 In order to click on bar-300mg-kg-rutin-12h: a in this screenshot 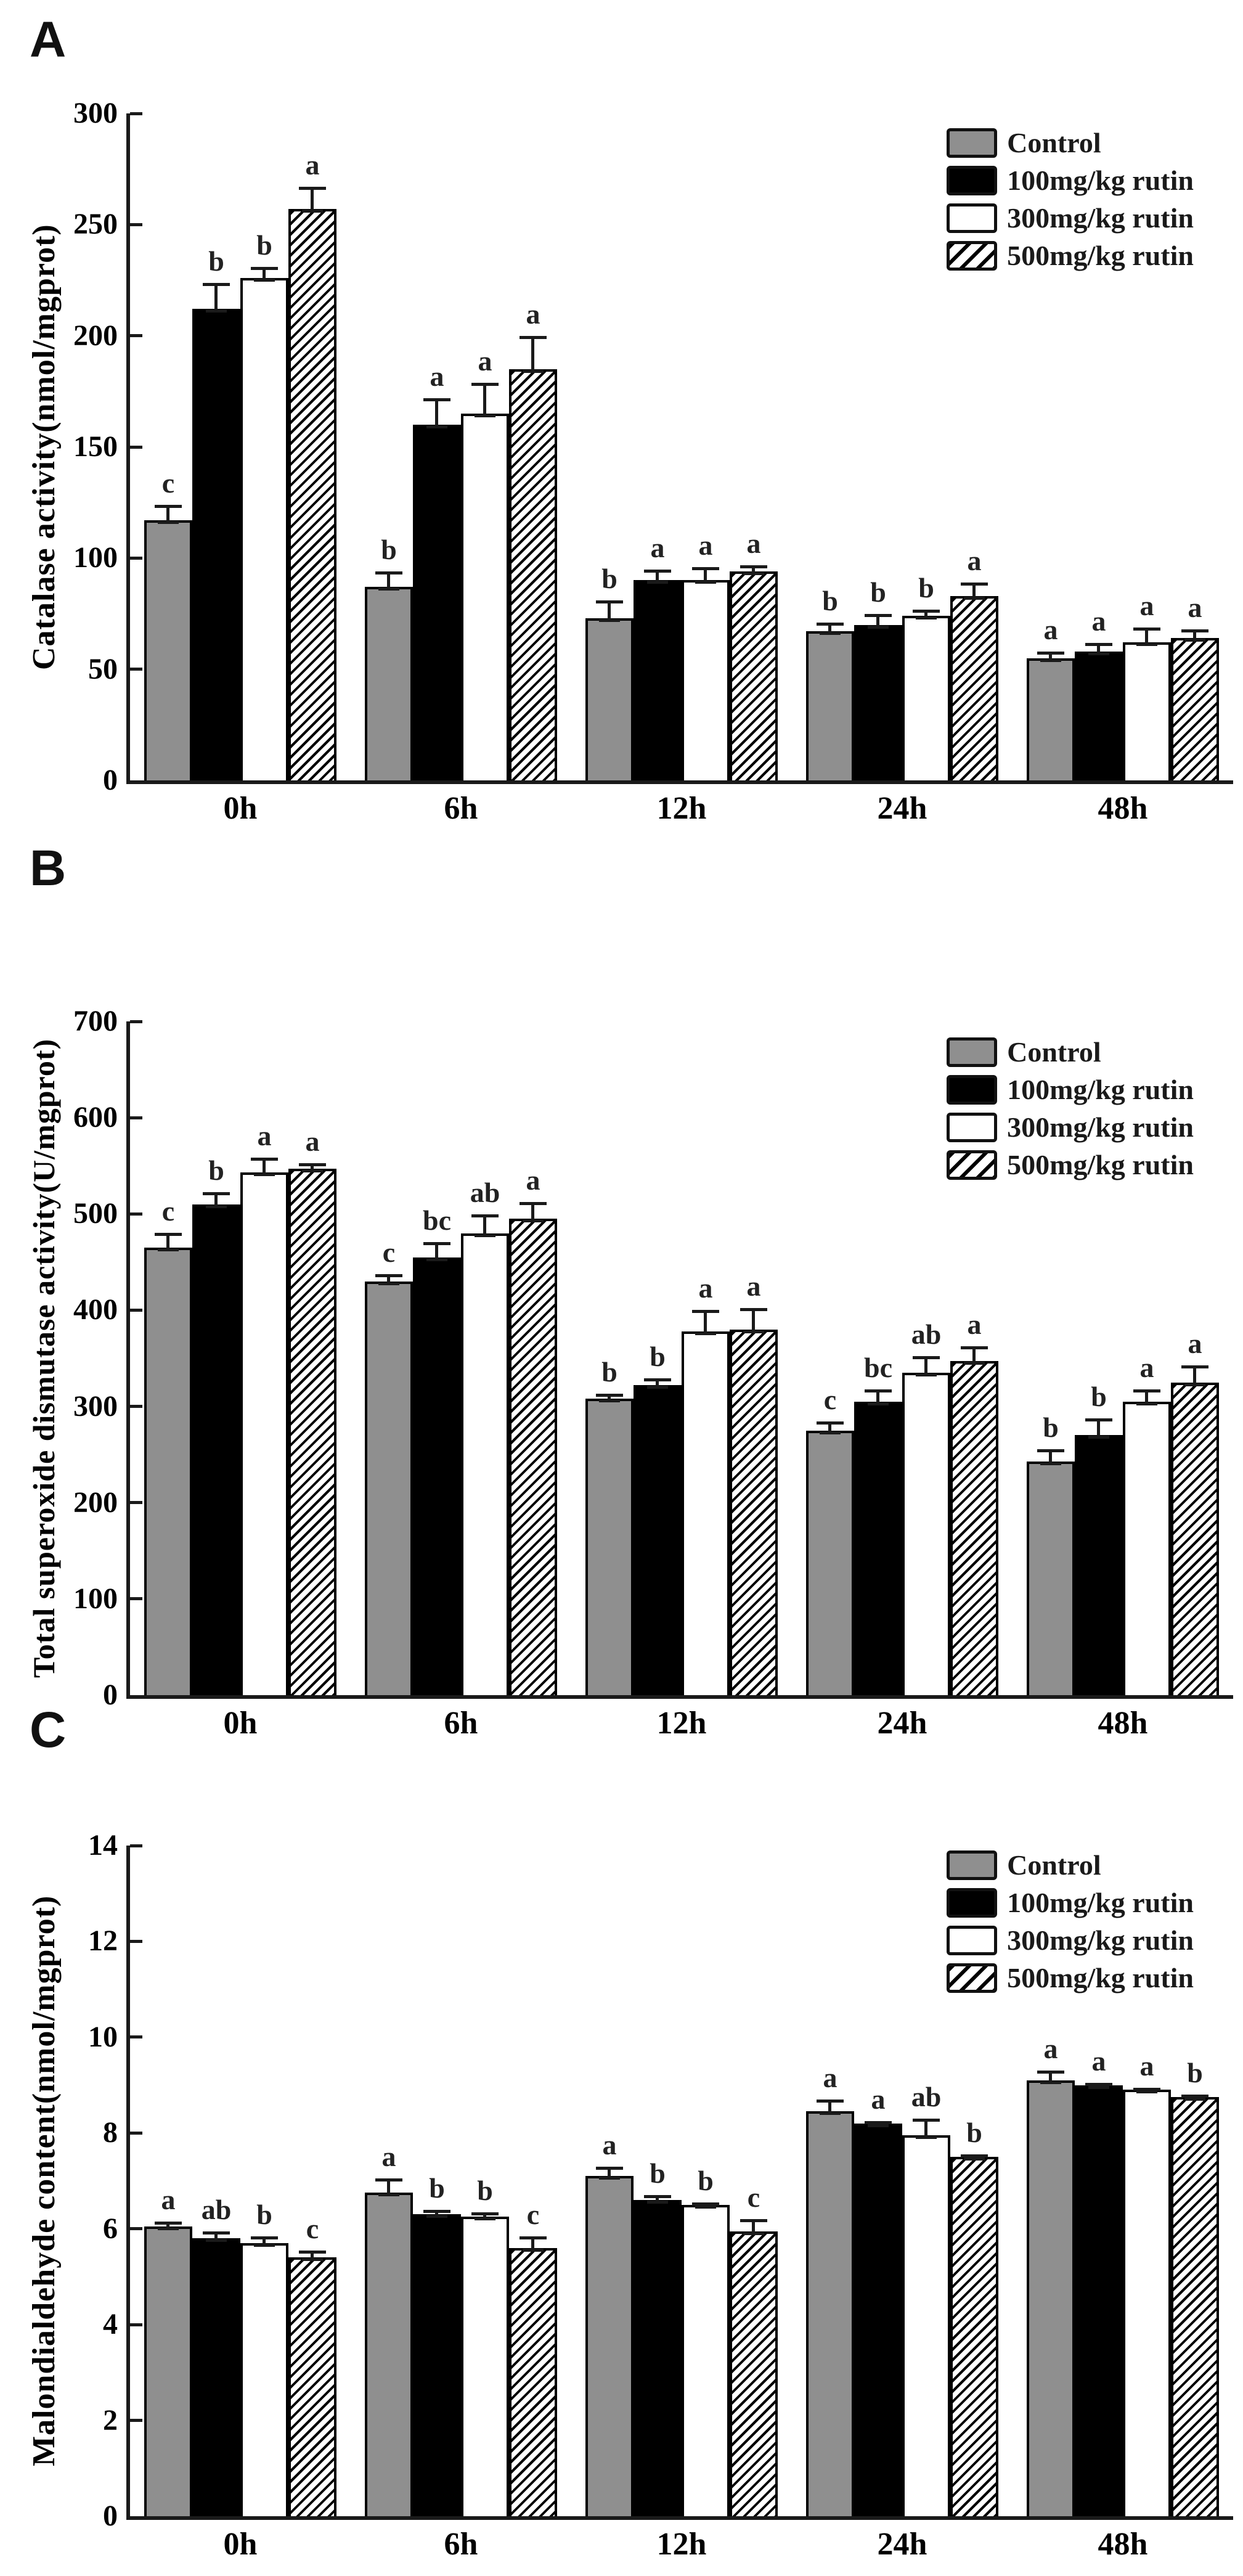, I will do `click(706, 655)`.